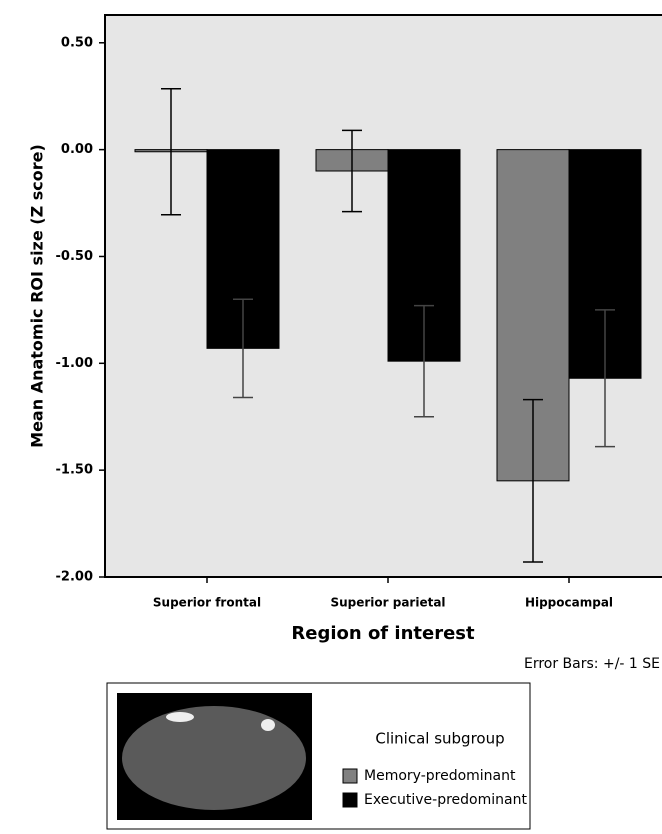 The image size is (662, 834). Describe the element at coordinates (207, 603) in the screenshot. I see `x-tick-label: Superior frontal` at that location.